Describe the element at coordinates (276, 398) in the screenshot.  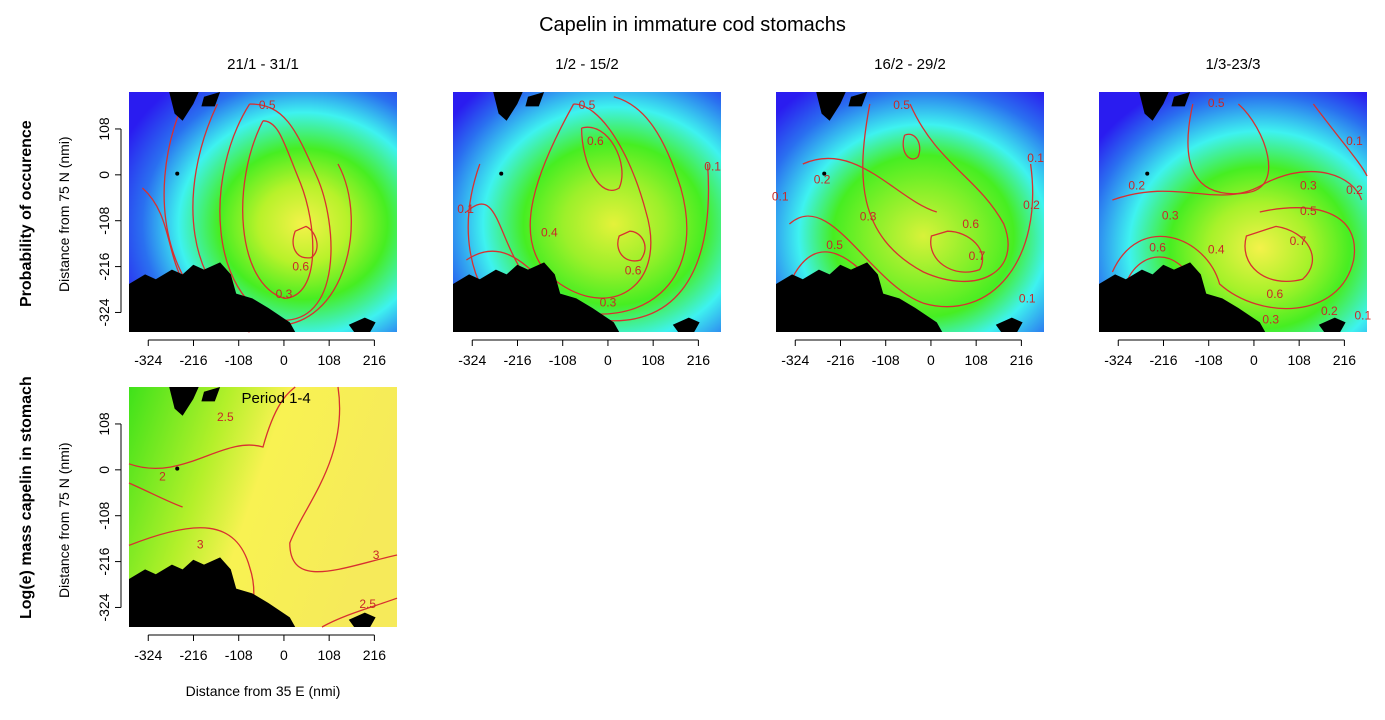
I see `period-annotation: Period 1-4` at that location.